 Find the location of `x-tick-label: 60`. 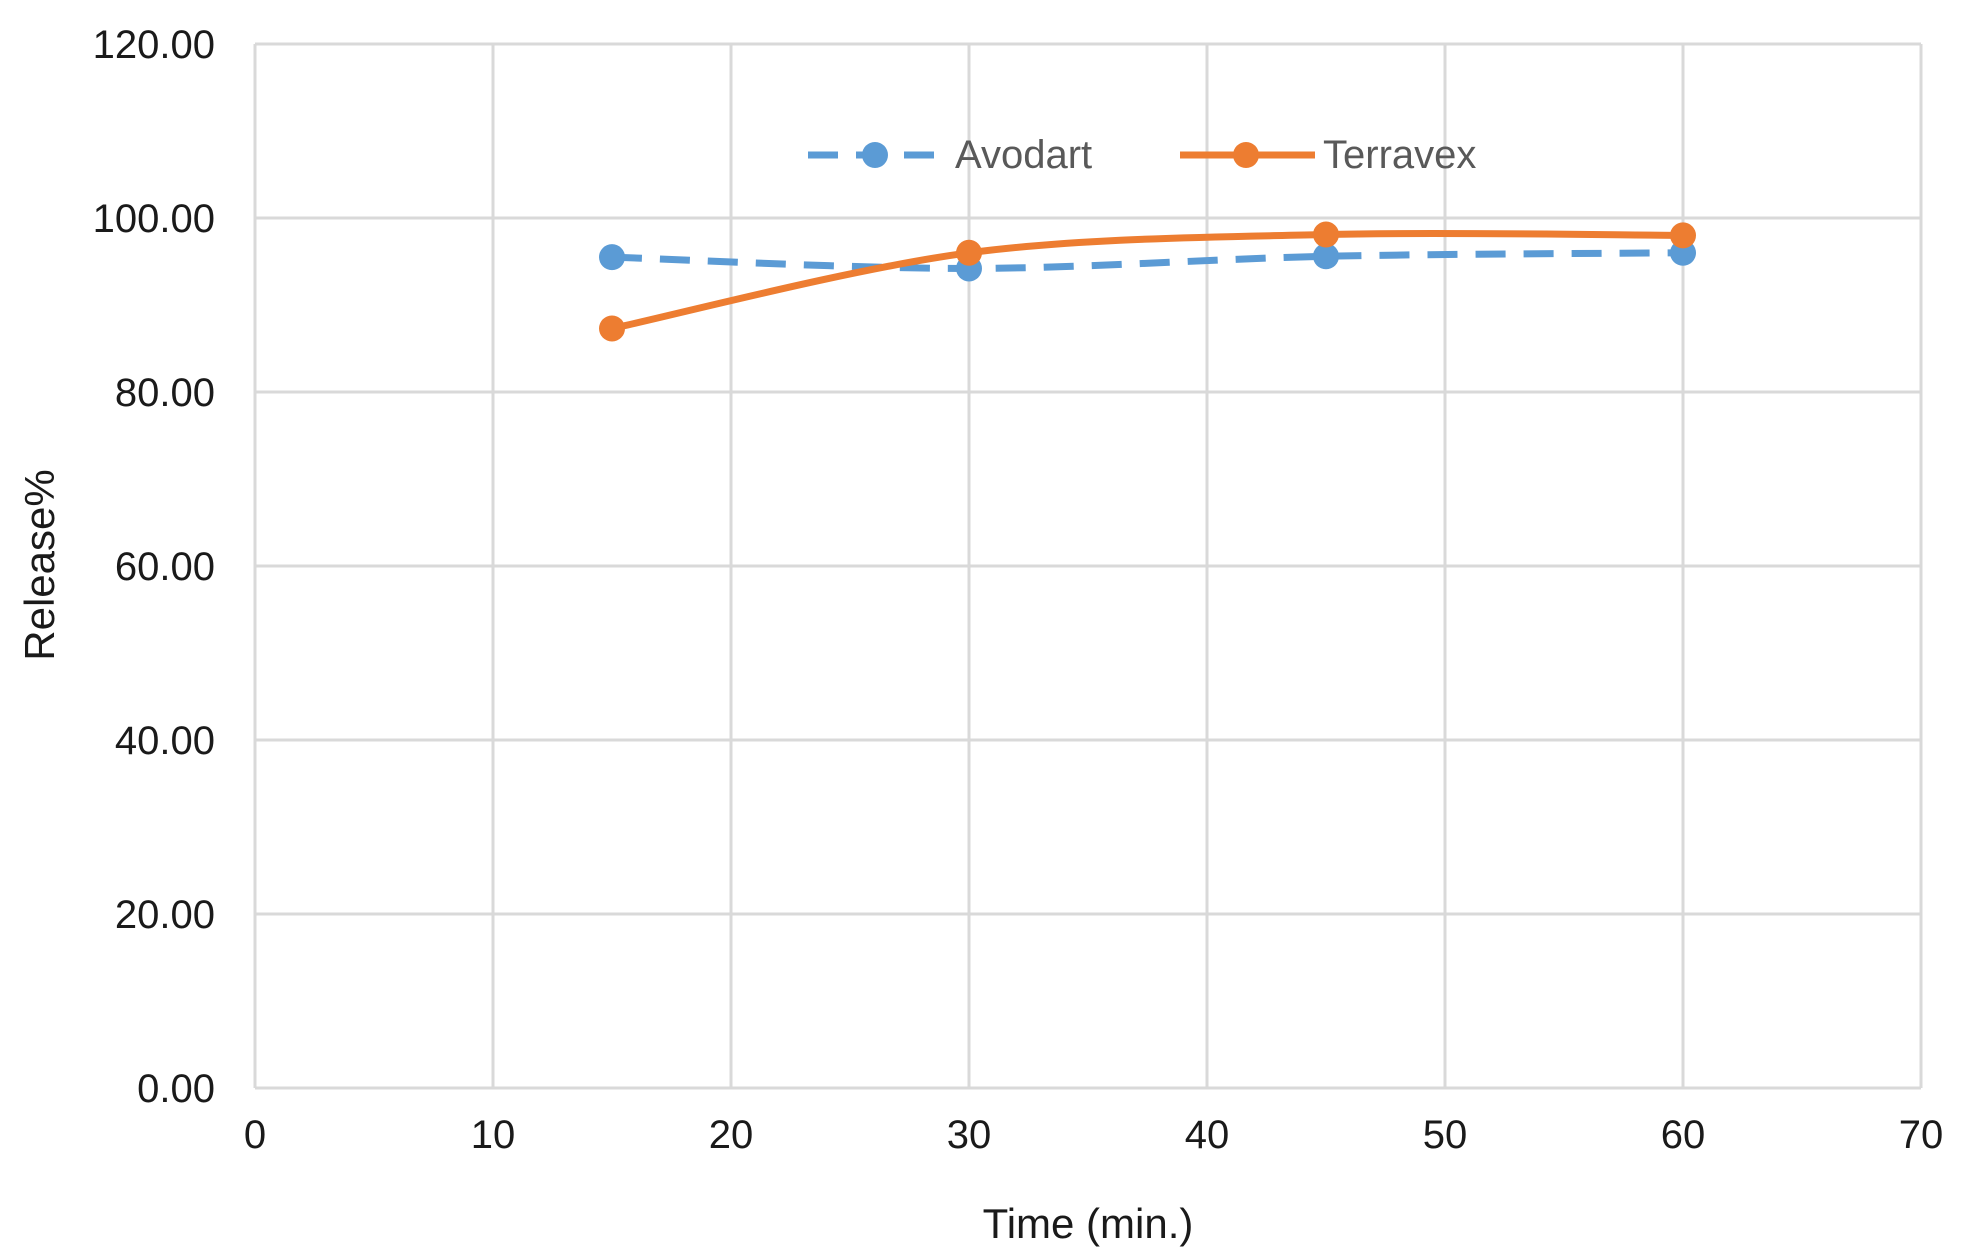

x-tick-label: 60 is located at coordinates (1683, 1135).